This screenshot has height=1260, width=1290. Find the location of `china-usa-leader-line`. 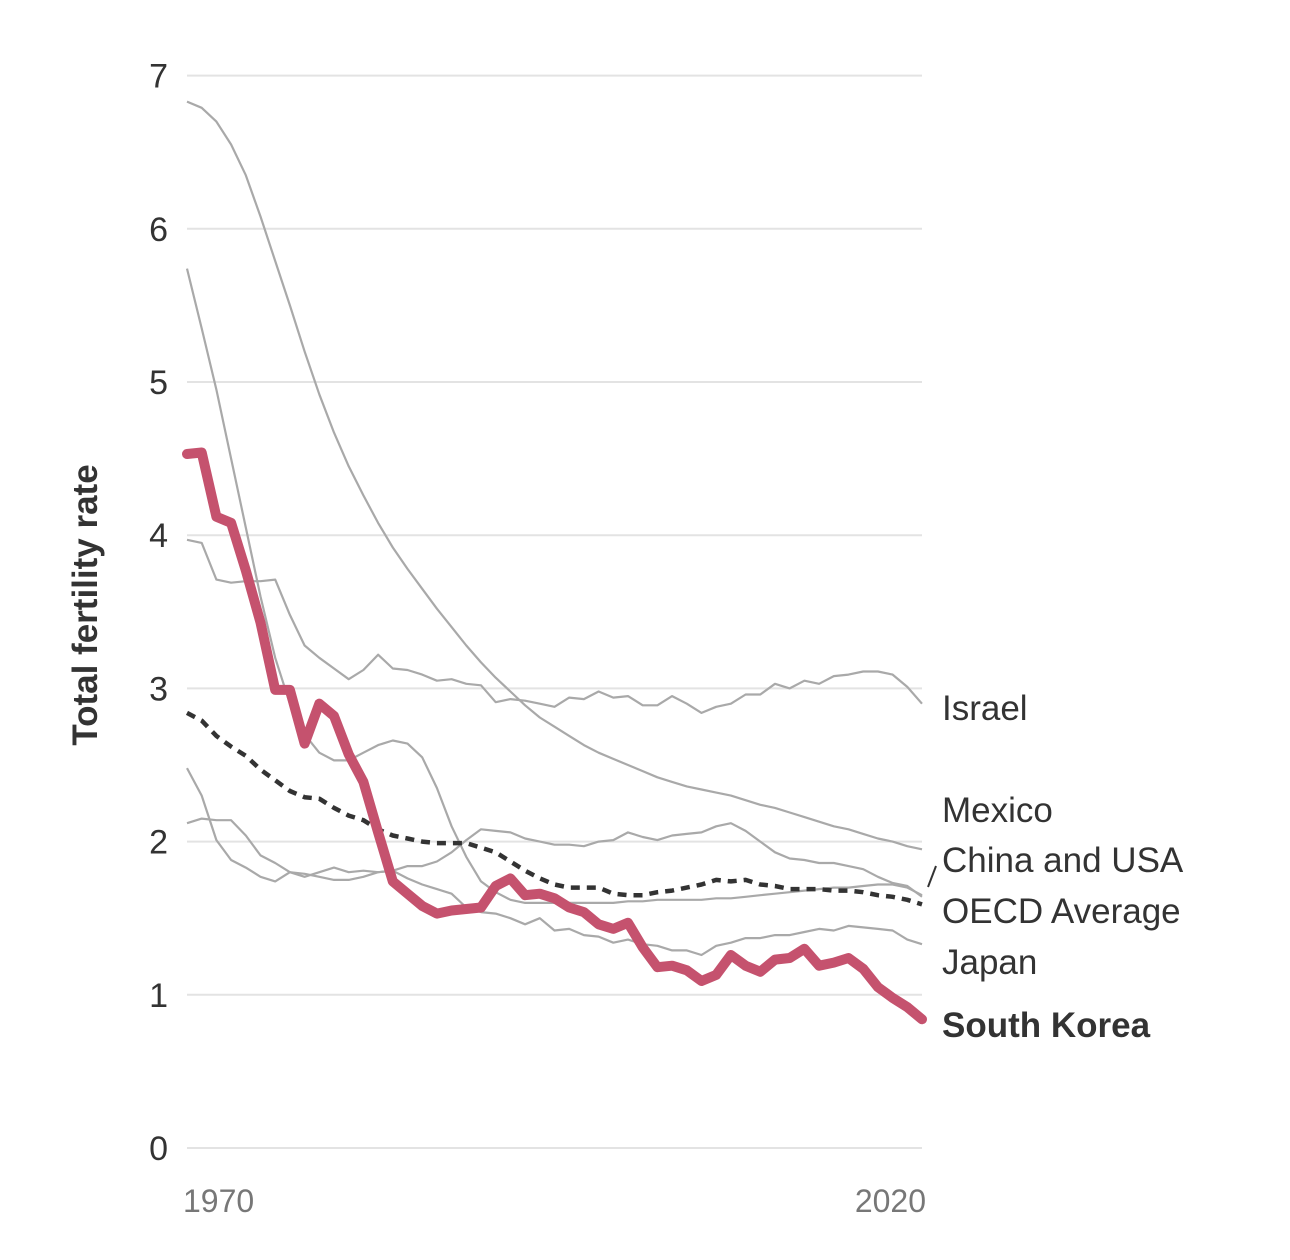

china-usa-leader-line is located at coordinates (932, 876).